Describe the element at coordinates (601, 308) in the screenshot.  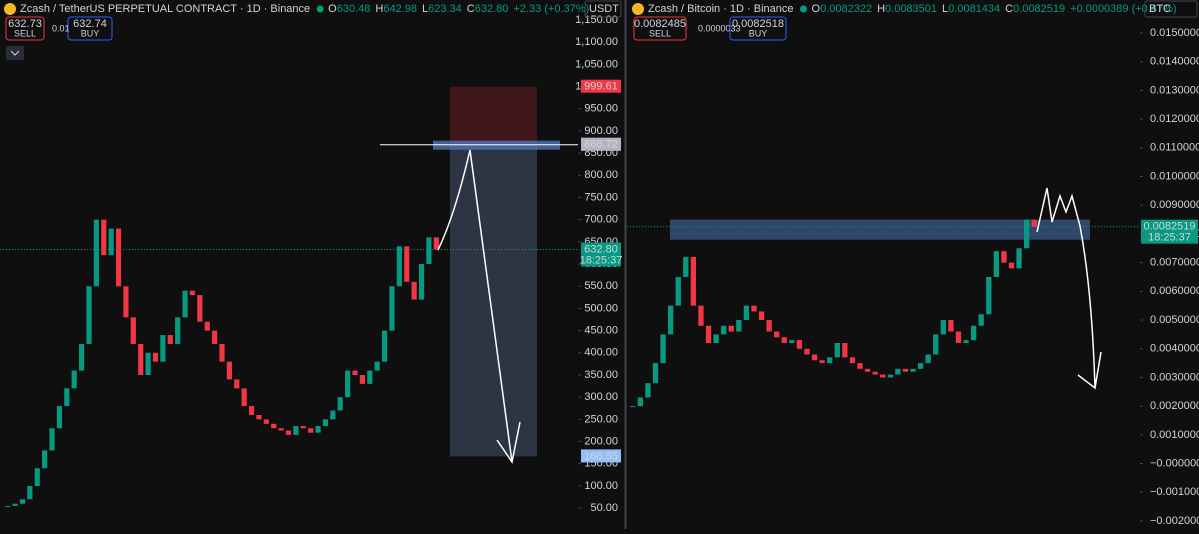
I see `y-tick-label: 500.00` at that location.